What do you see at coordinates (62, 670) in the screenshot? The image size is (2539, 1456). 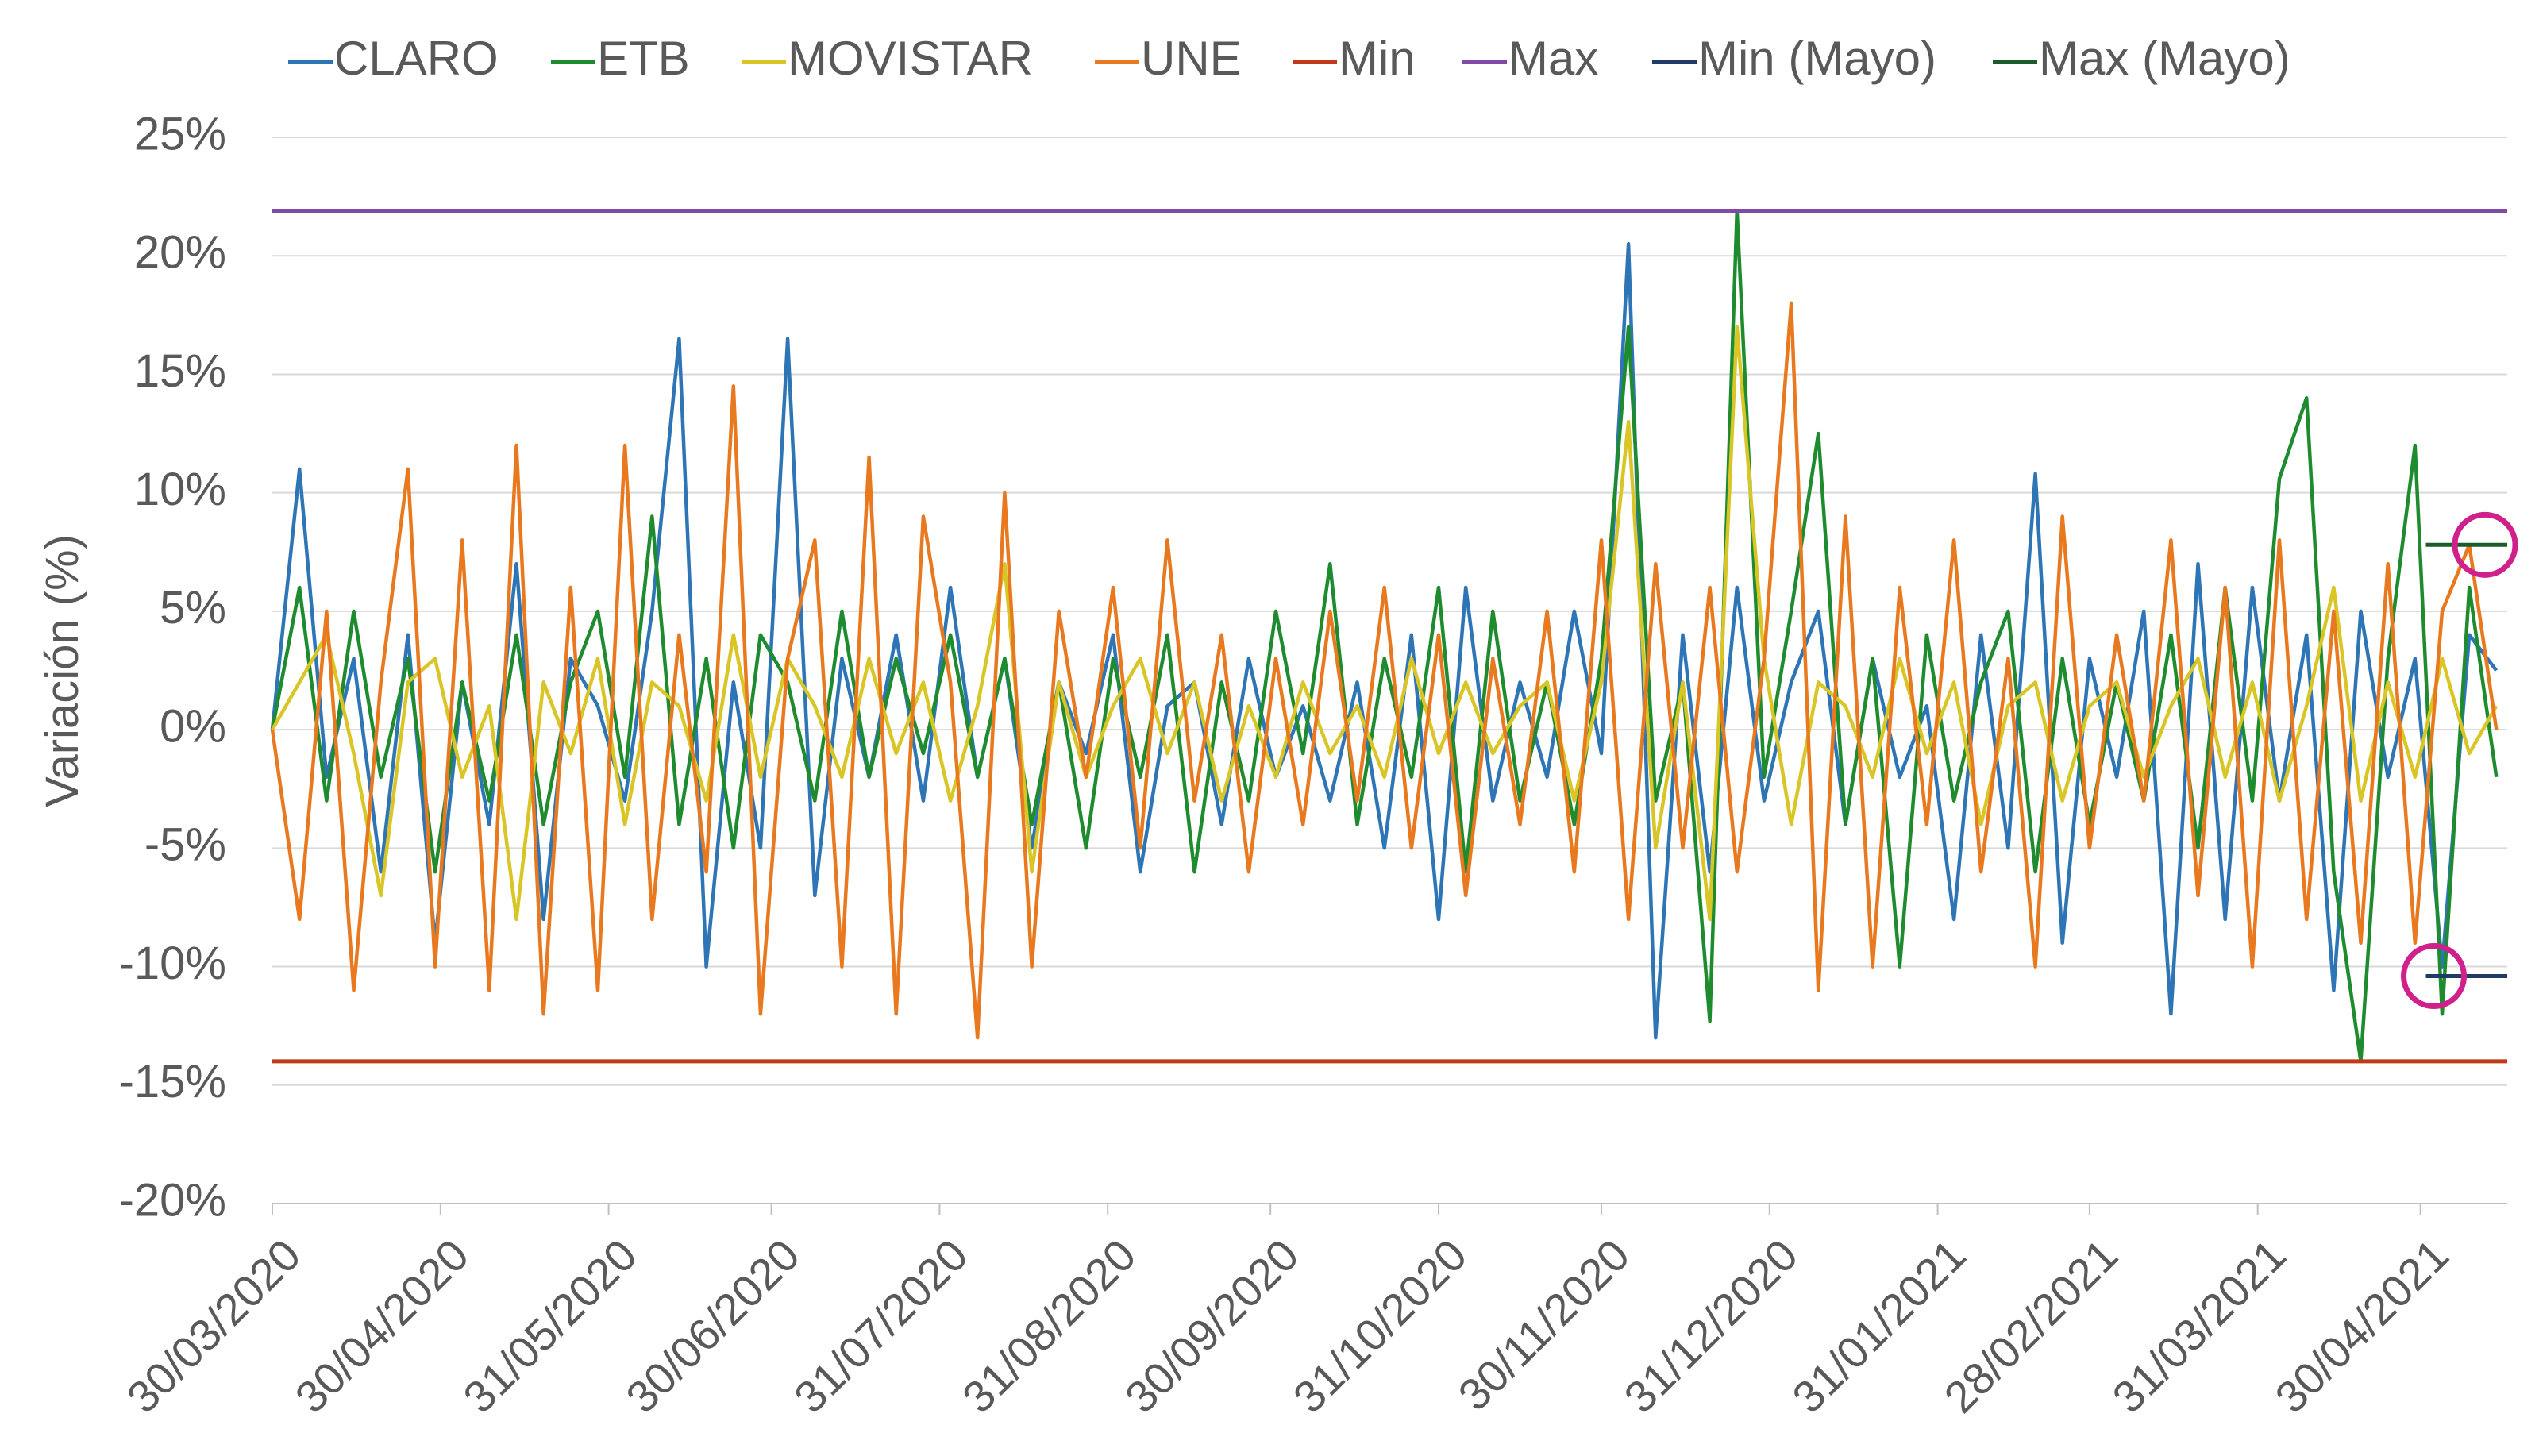 I see `y-axis-title: Variación (%)` at bounding box center [62, 670].